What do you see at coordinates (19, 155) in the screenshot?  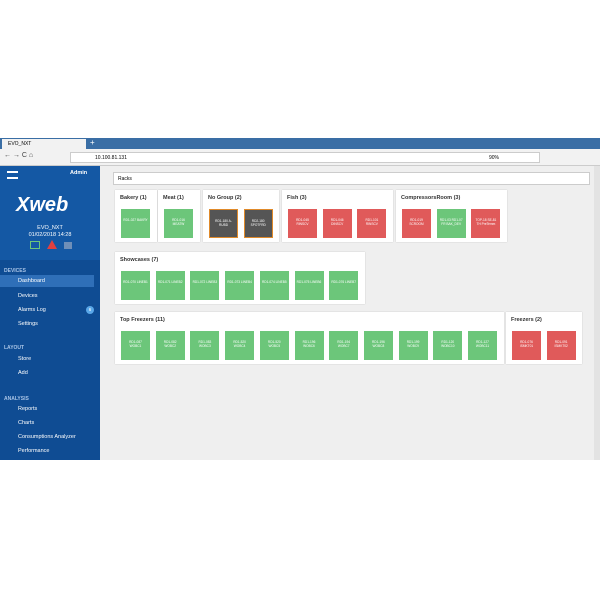 I see `nav-buttons: ← → C ⌂` at bounding box center [19, 155].